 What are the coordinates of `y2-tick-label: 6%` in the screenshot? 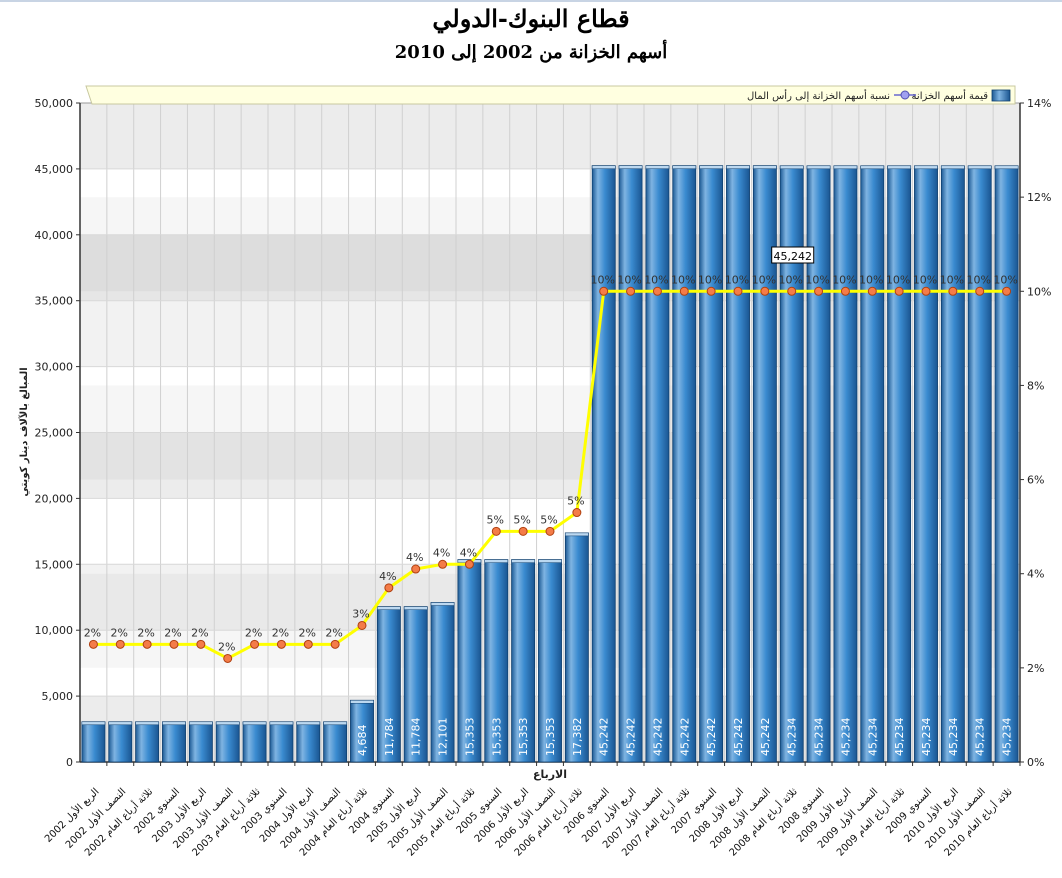 It's located at (1035, 480).